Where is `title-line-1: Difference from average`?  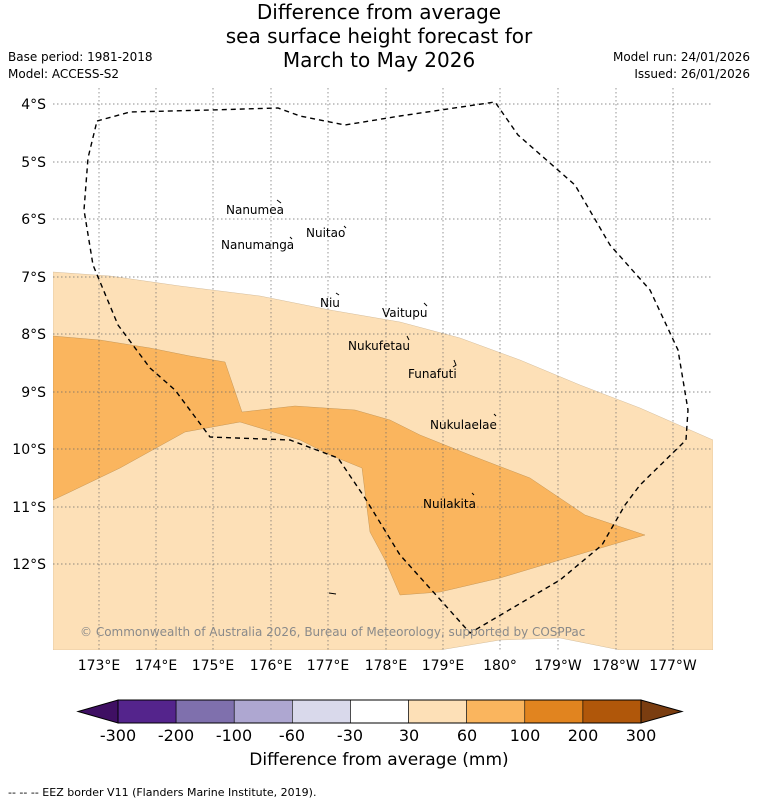
title-line-1: Difference from average is located at coordinates (379, 12).